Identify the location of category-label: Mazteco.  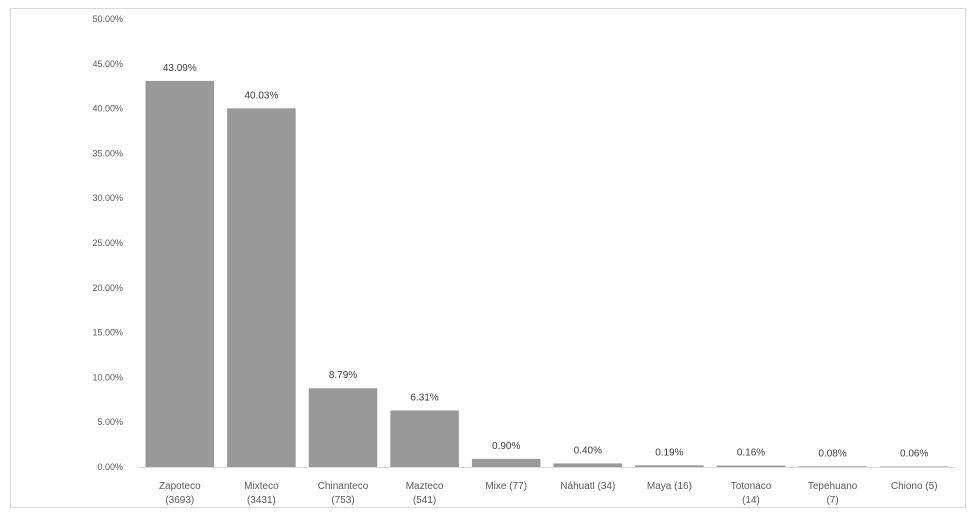
(425, 486).